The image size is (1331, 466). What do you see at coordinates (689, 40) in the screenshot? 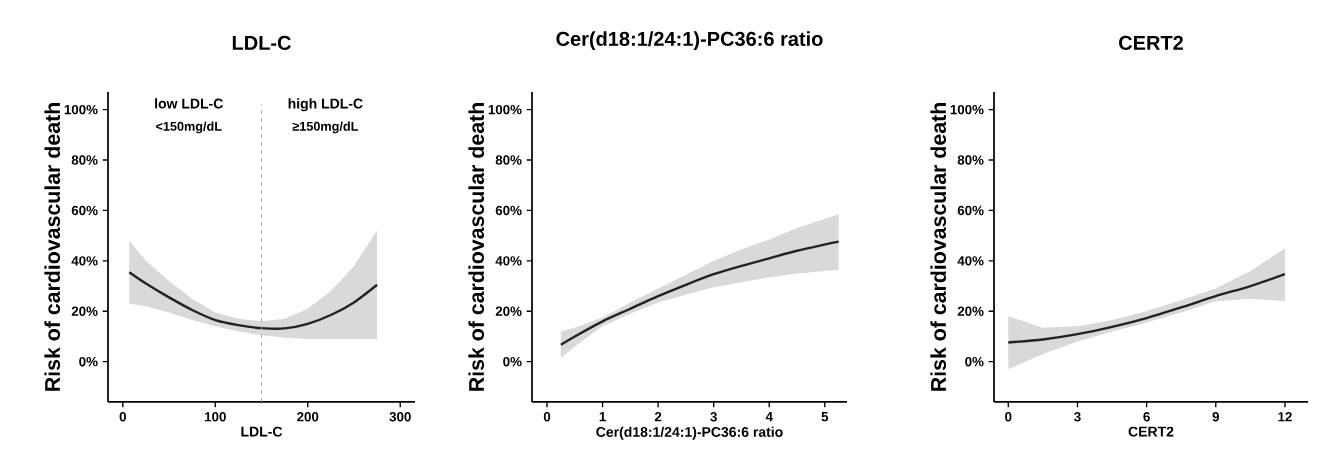
I see `chart-title: Cer(d18:1/24:1)-PC36:6 ratio` at bounding box center [689, 40].